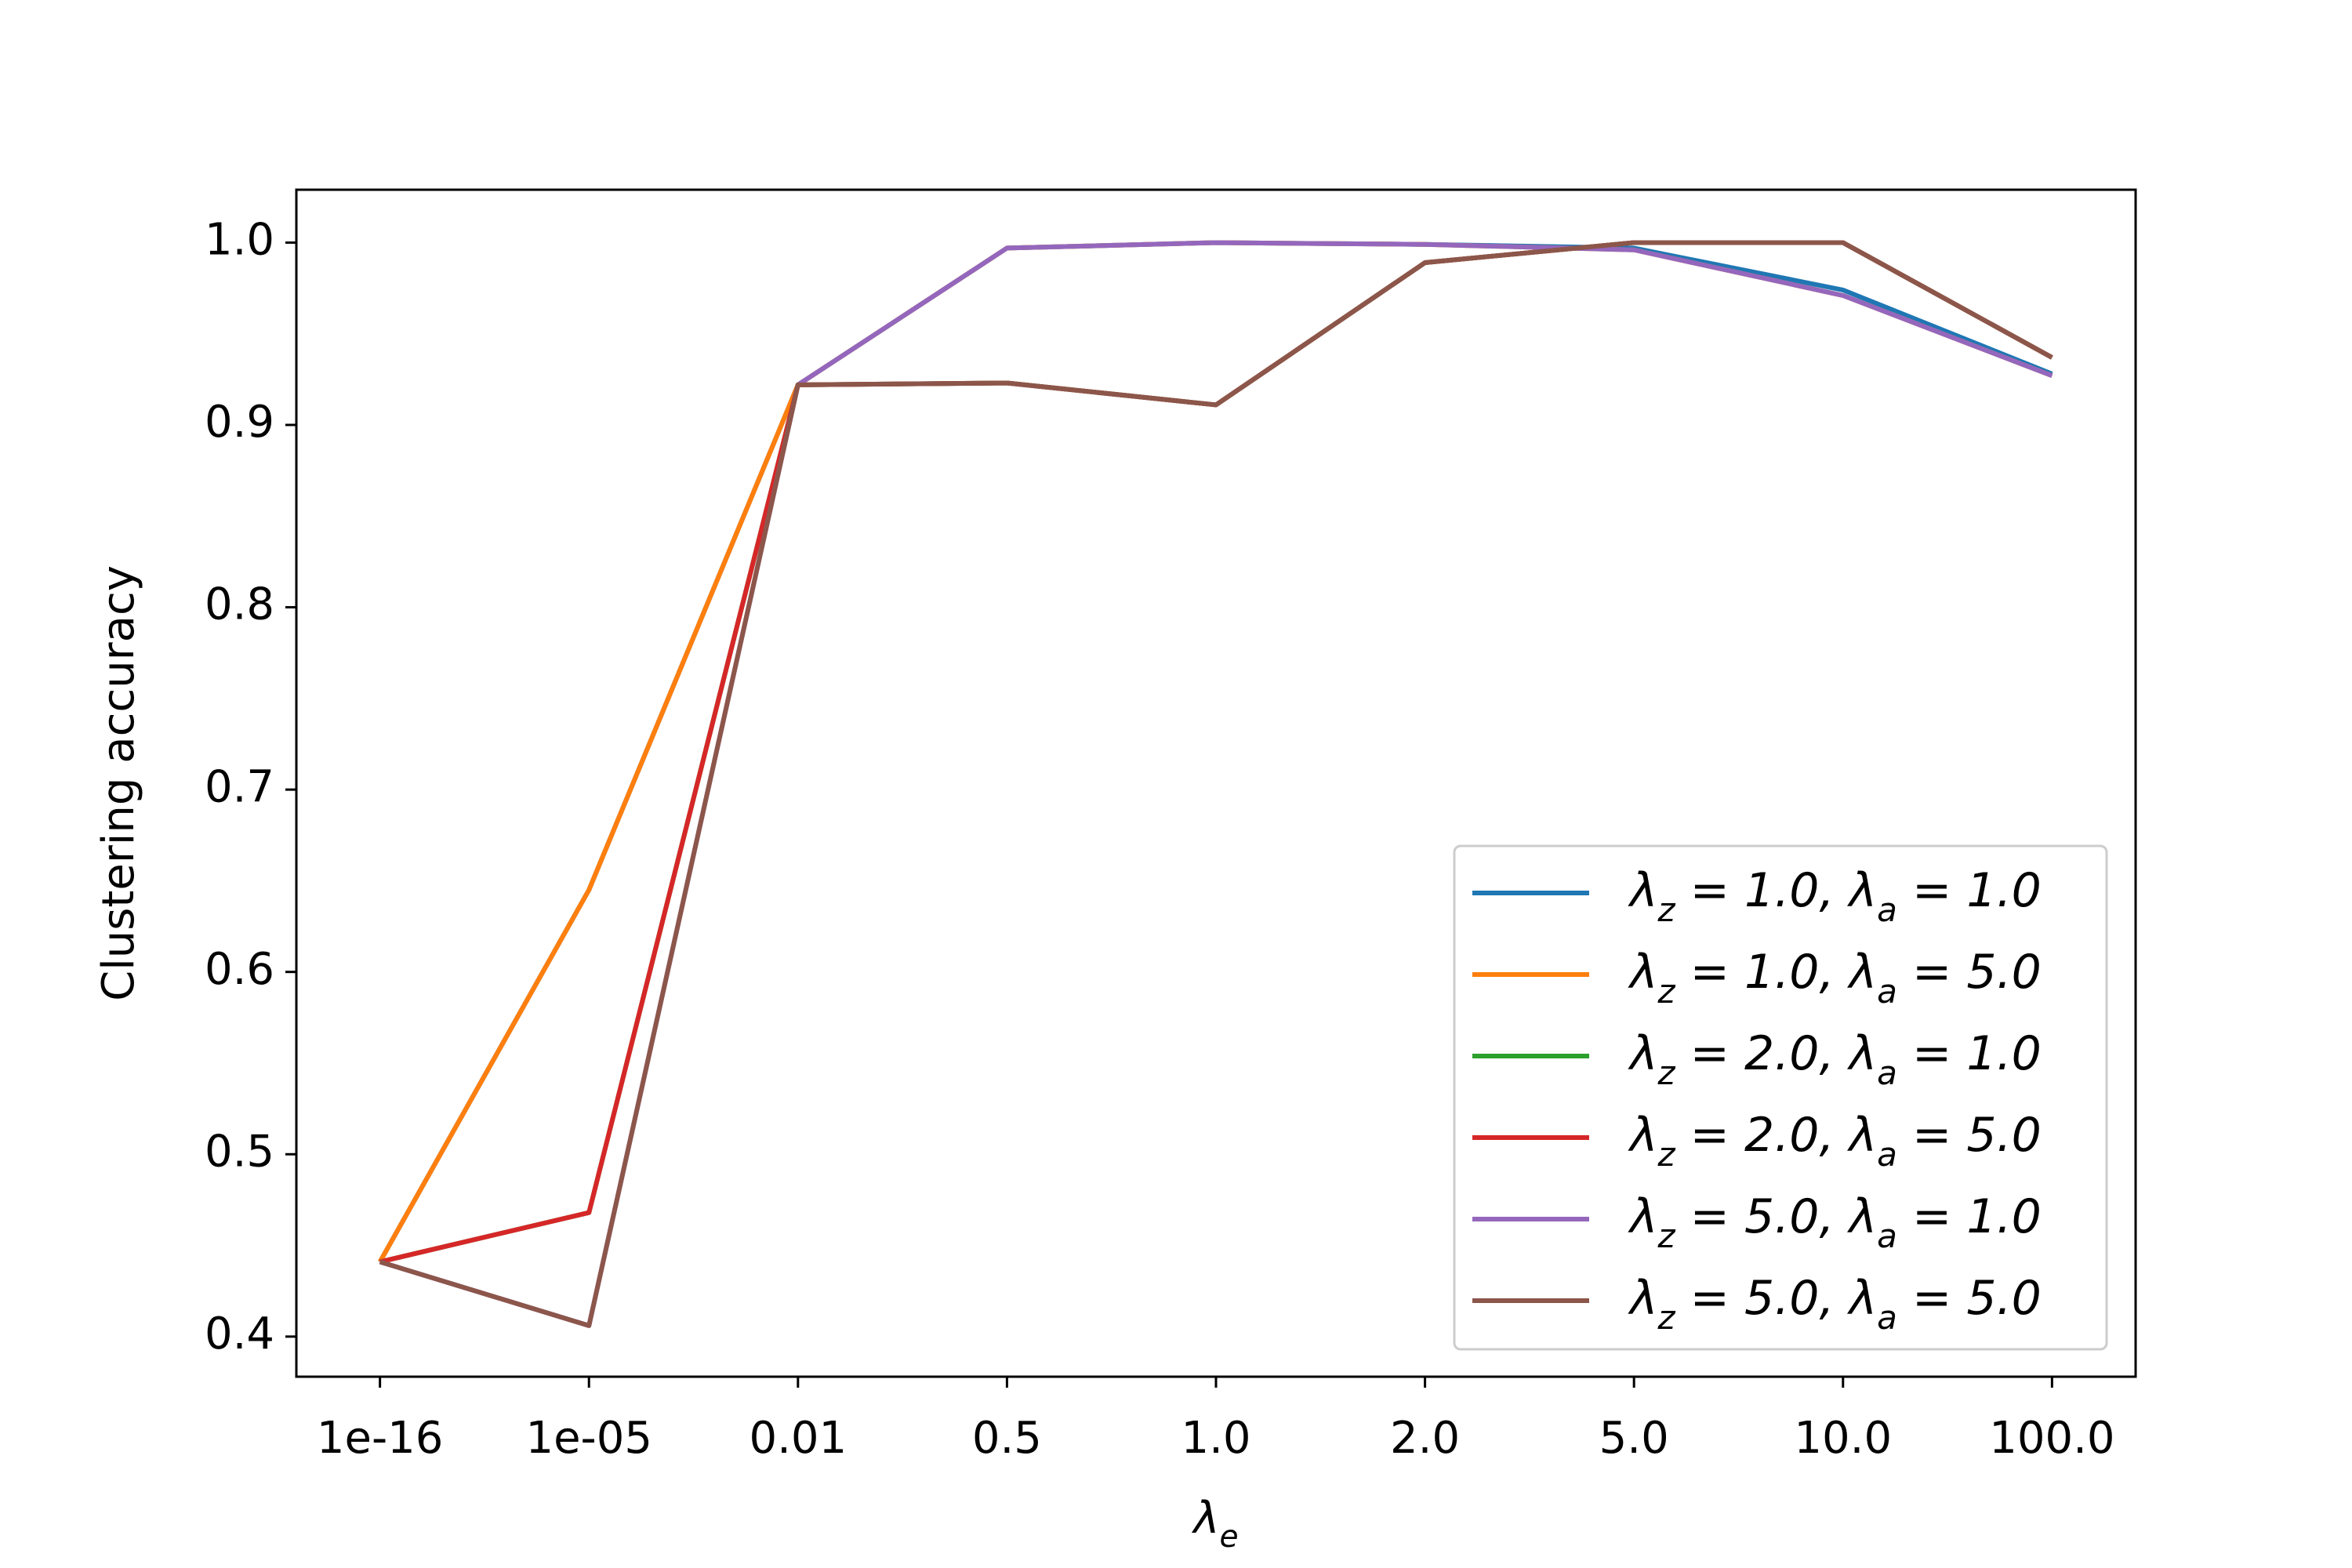  I want to click on y-tick-label: 0.8, so click(239, 604).